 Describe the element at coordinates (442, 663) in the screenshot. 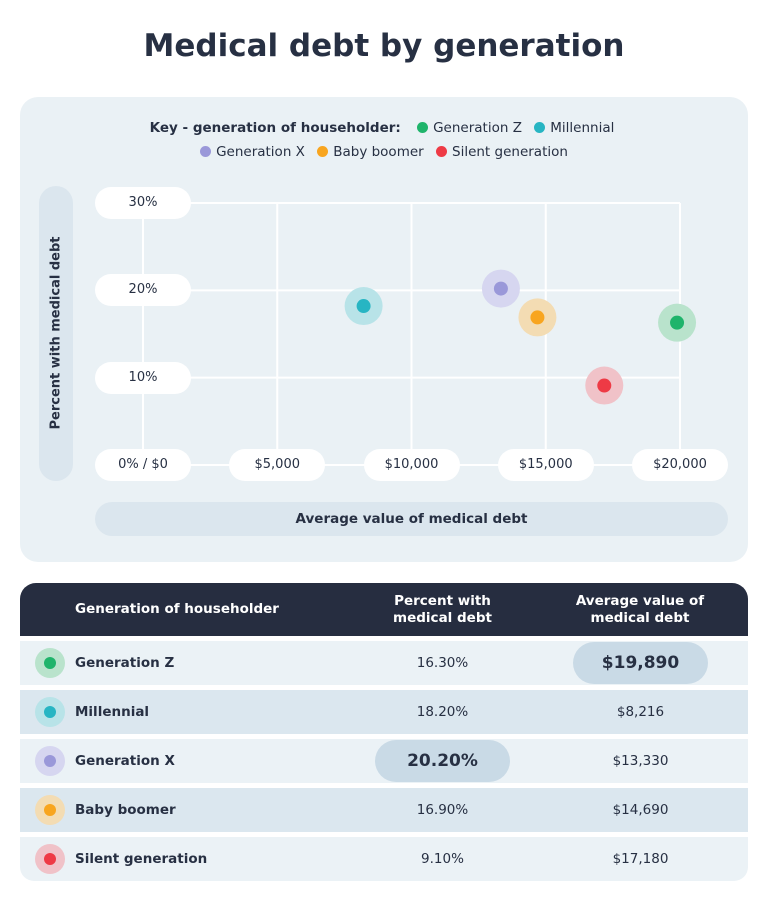

I see `row-percent: 16.30%` at that location.